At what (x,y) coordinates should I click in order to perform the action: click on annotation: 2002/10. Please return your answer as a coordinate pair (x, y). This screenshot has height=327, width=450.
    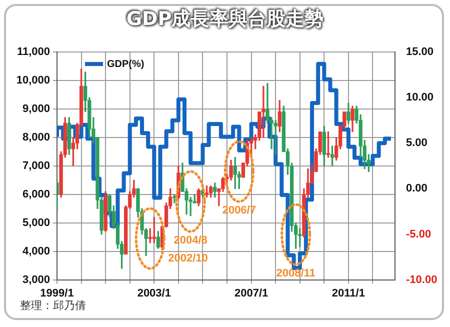
    Looking at the image, I should click on (188, 258).